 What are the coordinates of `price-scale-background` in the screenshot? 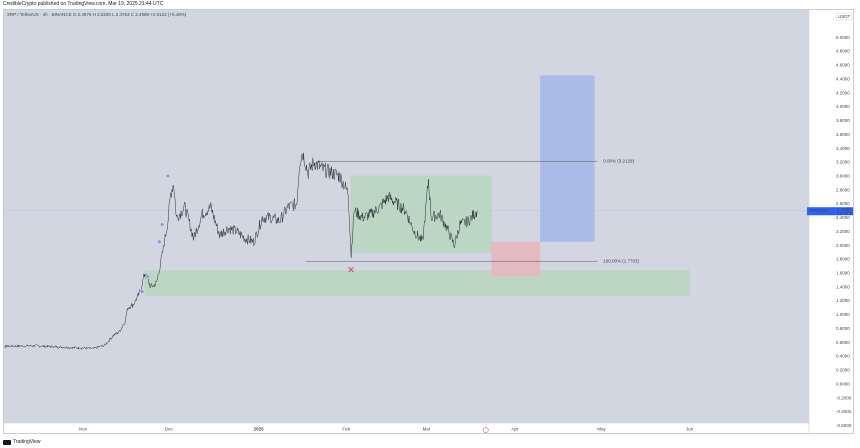 It's located at (831, 221).